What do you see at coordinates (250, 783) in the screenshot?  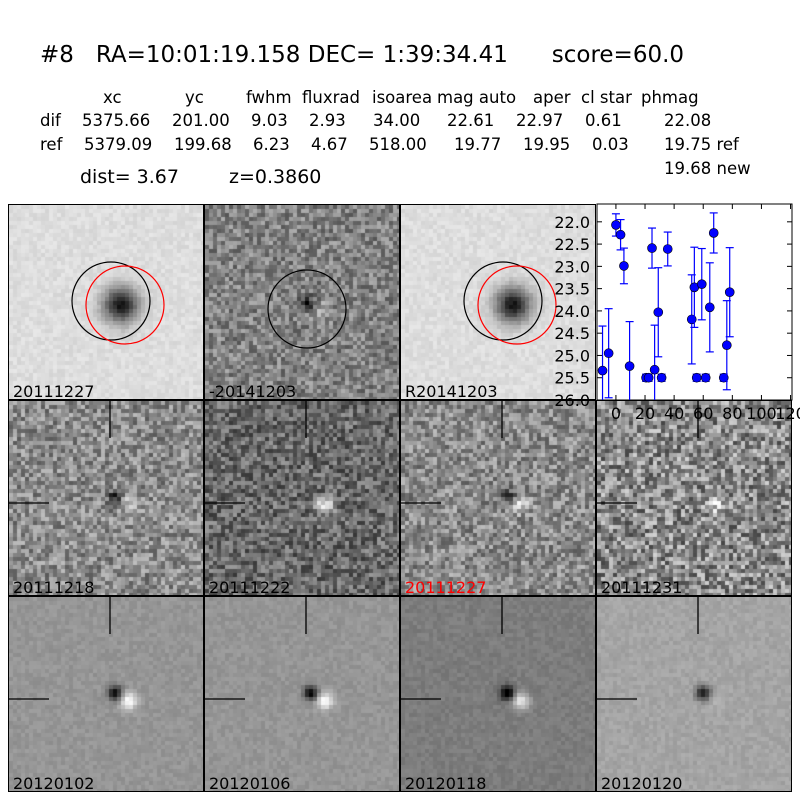 I see `stamp-label: 20120106` at bounding box center [250, 783].